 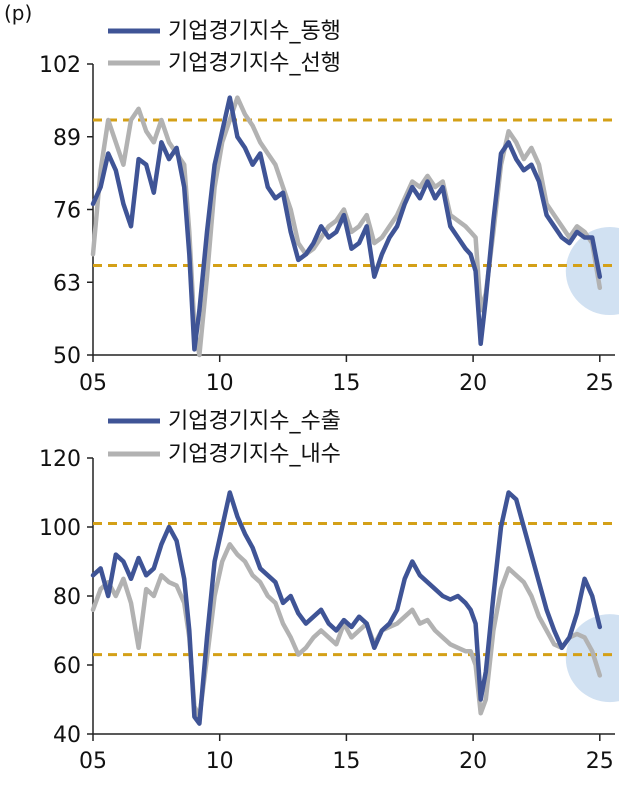 I want to click on y-tick-label: 80, so click(x=67, y=597).